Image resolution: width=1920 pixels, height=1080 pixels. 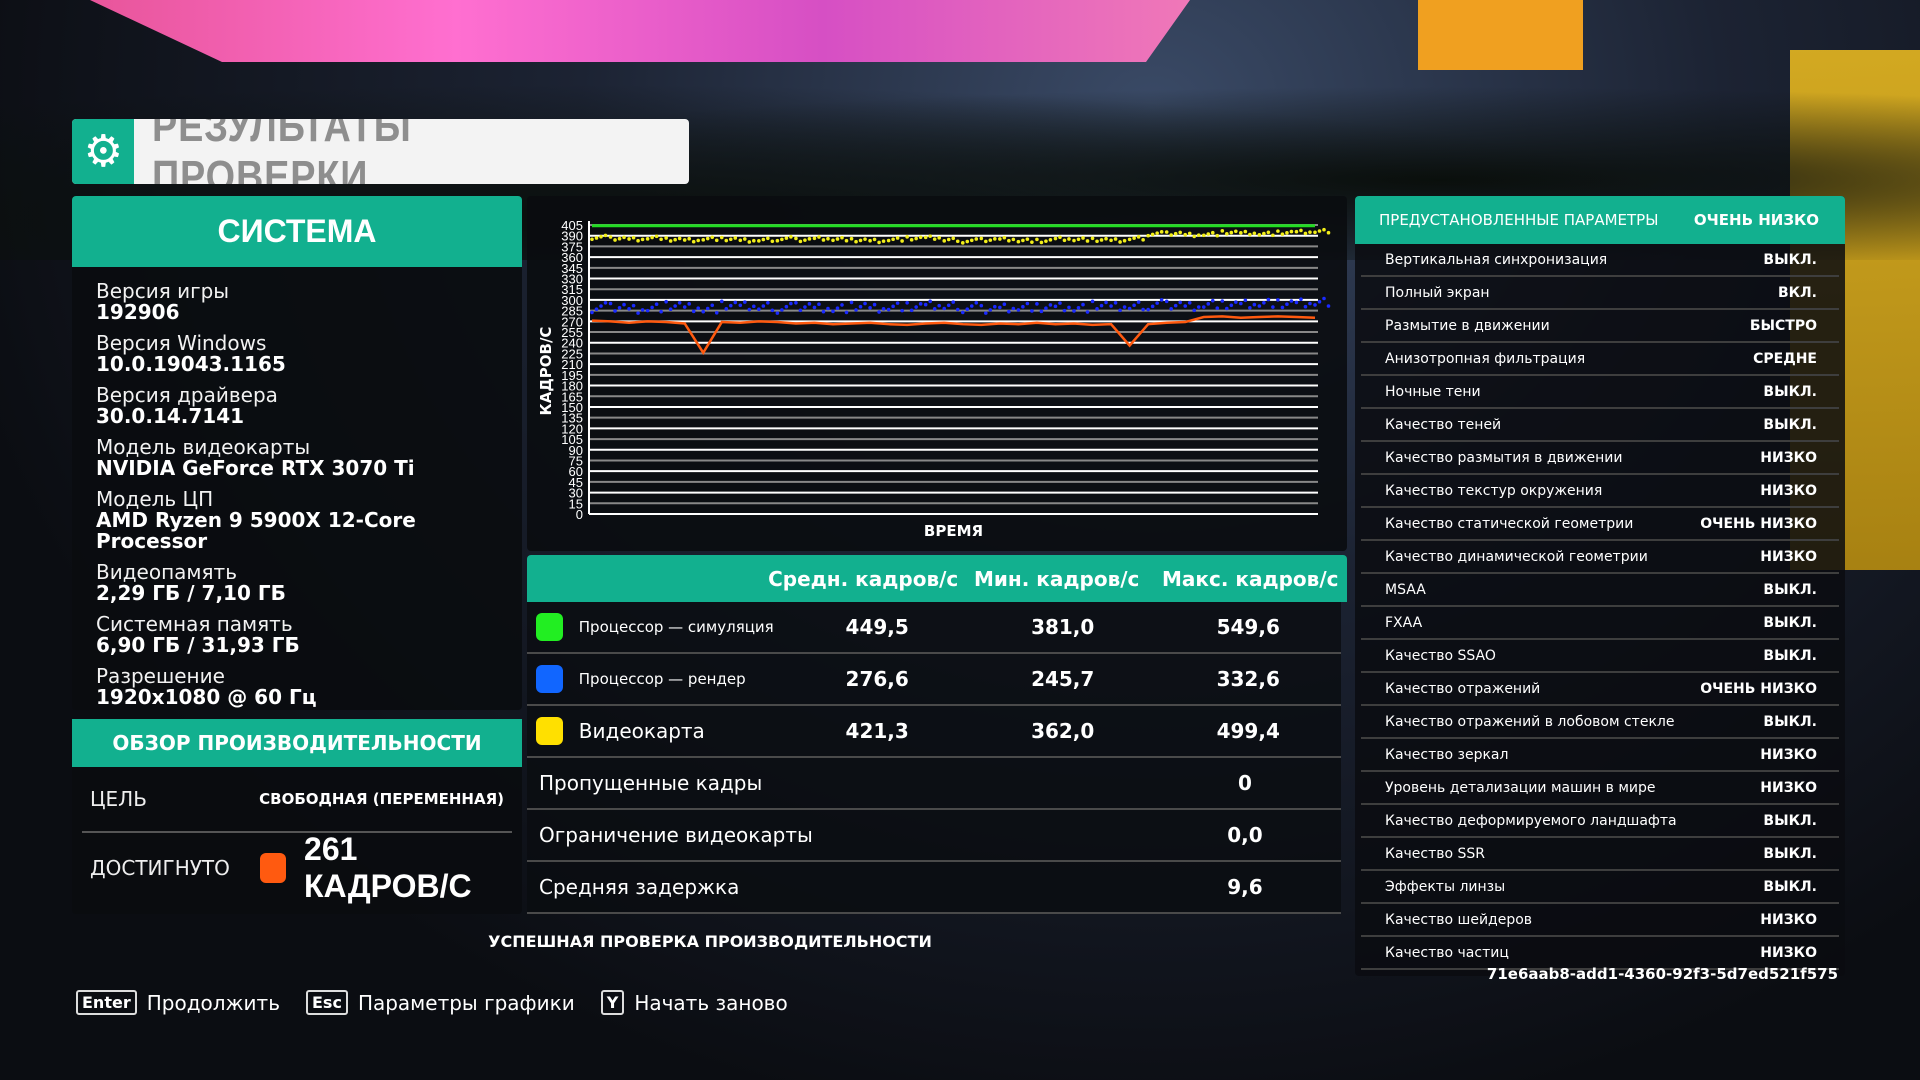 What do you see at coordinates (1600, 260) in the screenshot?
I see `setting-row: Вертикальная синхронизация ВЫКЛ.` at bounding box center [1600, 260].